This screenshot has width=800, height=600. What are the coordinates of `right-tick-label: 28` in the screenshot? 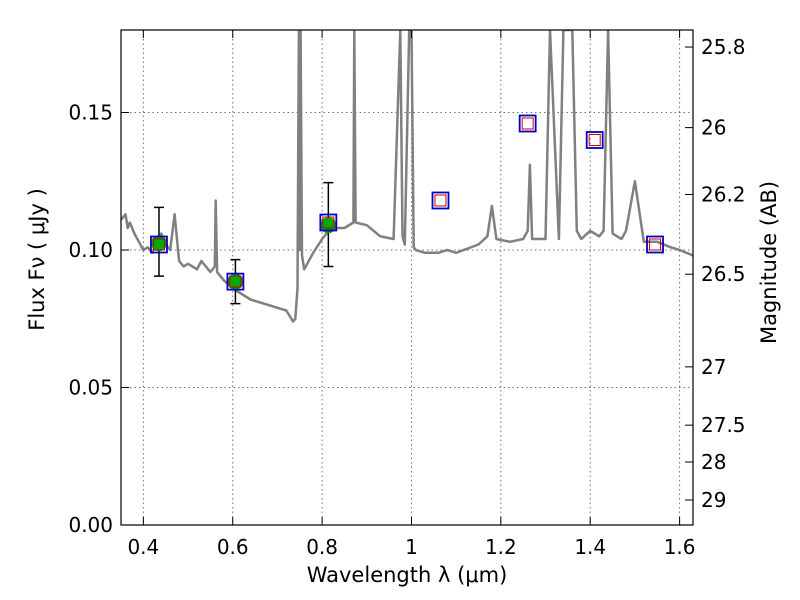 It's located at (713, 462).